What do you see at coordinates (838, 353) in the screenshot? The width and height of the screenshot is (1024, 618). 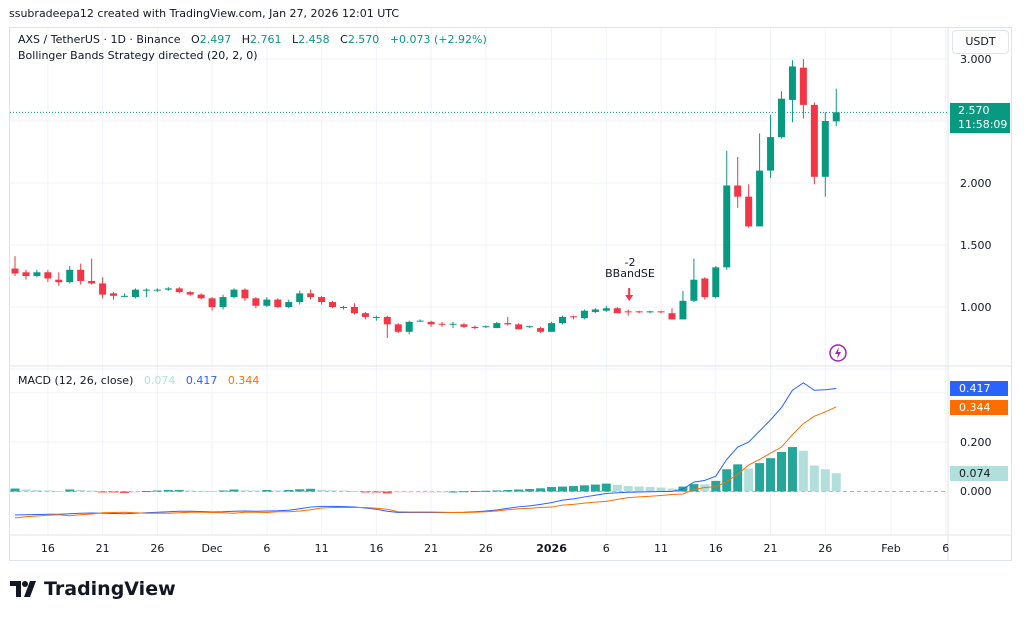 I see `lightning-icon` at bounding box center [838, 353].